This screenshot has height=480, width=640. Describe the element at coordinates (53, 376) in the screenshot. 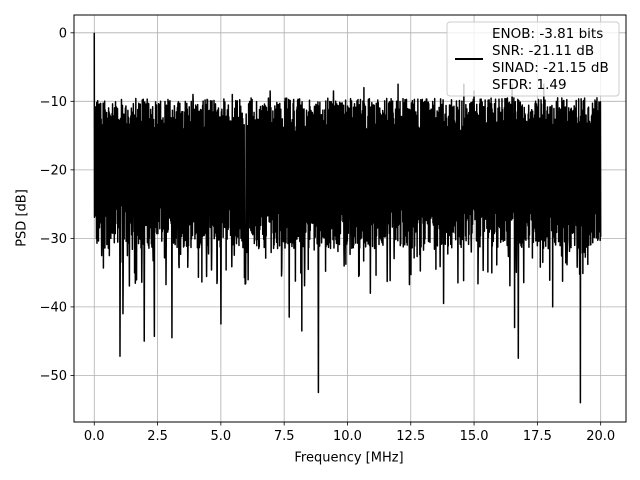

I see `y-tick-label: −50` at that location.